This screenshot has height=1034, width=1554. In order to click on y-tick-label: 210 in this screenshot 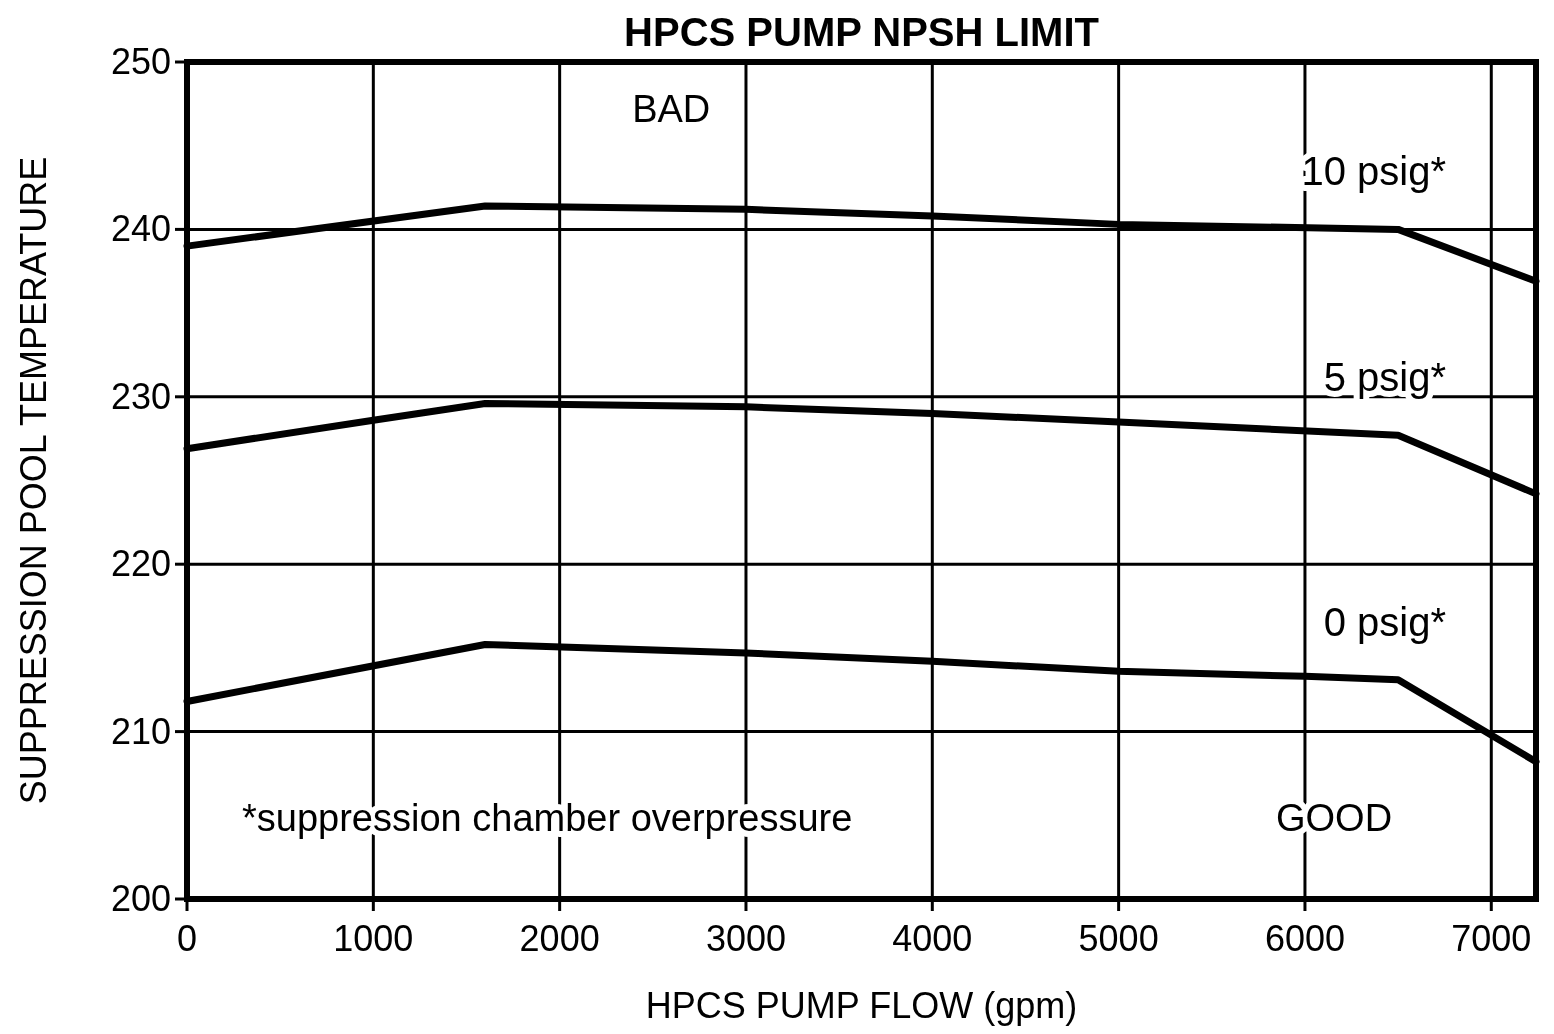, I will do `click(140, 731)`.